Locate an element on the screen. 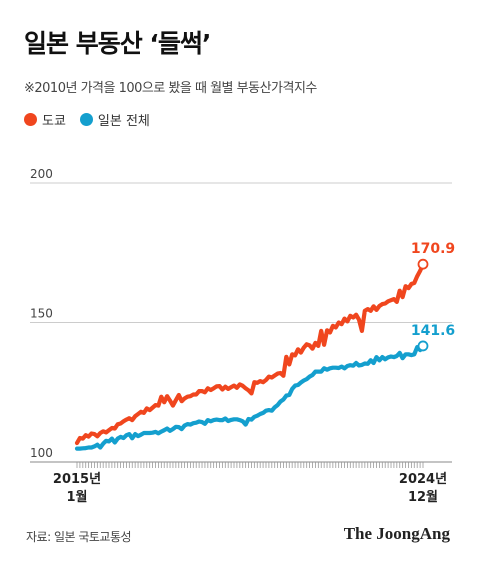 Image resolution: width=480 pixels, height=563 pixels. legend-item-tokyo: 도쿄 is located at coordinates (45, 119).